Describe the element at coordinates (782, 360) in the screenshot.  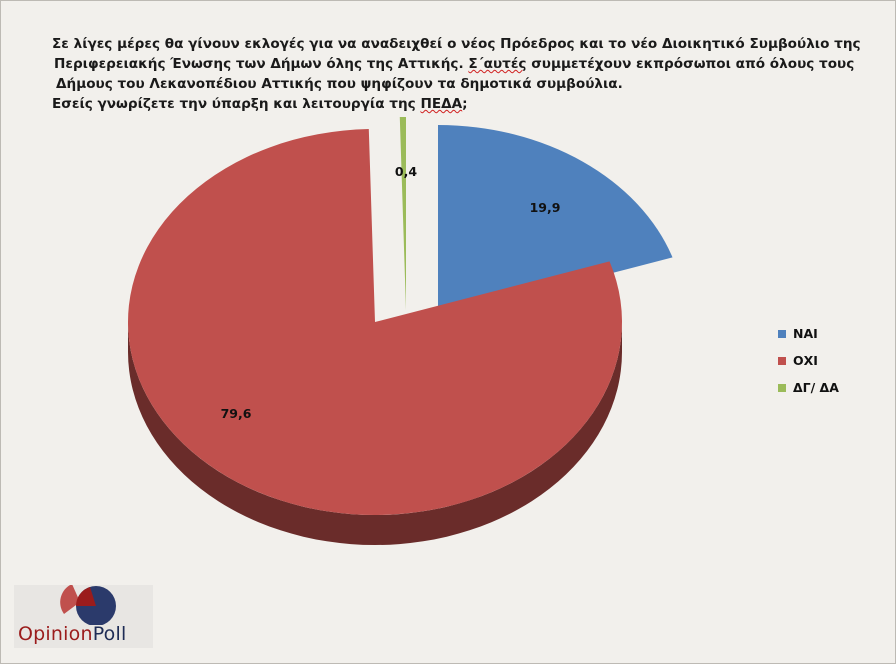
I see `legend-swatch-oxi` at that location.